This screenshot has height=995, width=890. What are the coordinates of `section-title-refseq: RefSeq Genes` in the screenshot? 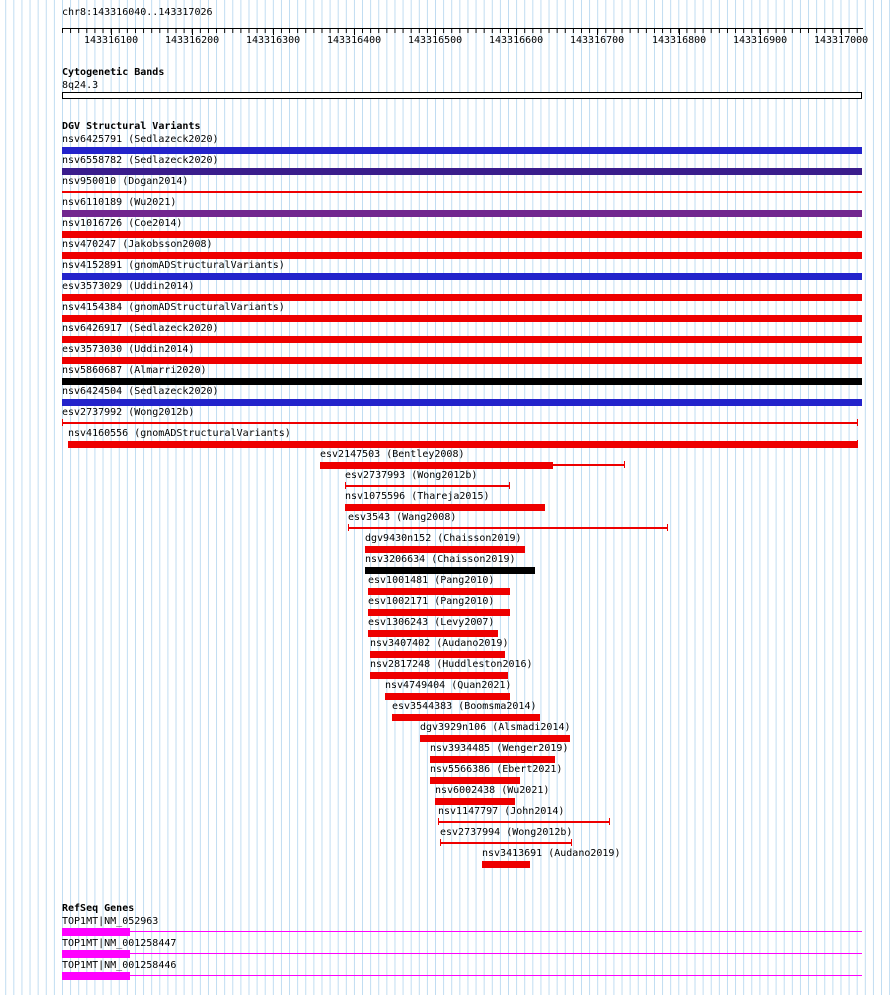 It's located at (98, 908).